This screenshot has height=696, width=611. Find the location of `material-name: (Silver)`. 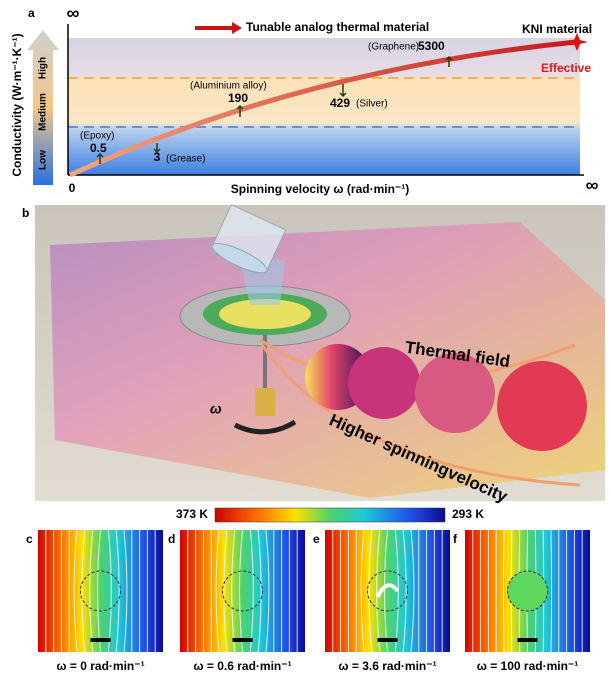

material-name: (Silver) is located at coordinates (372, 104).